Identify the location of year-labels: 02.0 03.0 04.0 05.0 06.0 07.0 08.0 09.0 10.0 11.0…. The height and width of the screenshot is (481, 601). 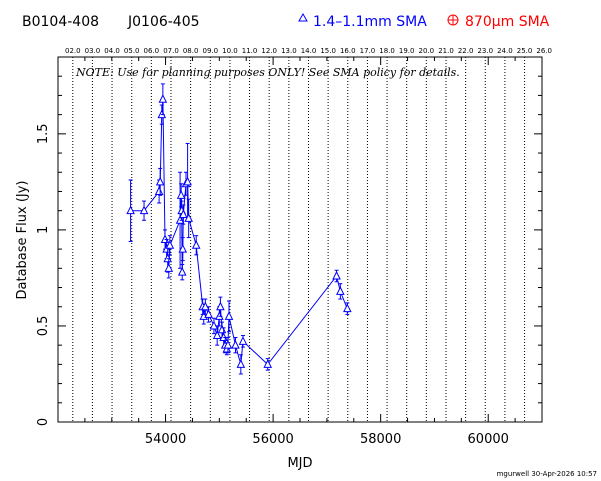
(308, 51).